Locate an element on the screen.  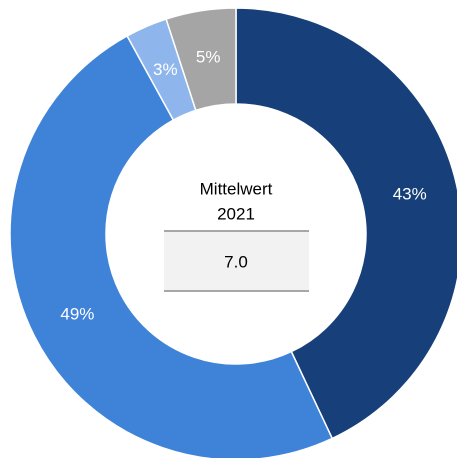
center-value: 7.0 is located at coordinates (236, 261).